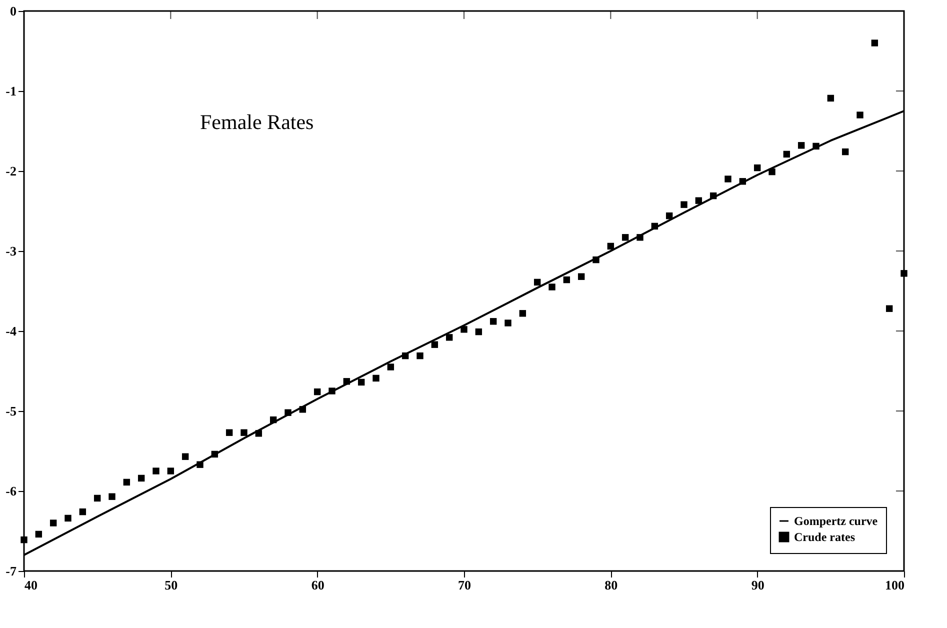  What do you see at coordinates (836, 521) in the screenshot?
I see `legend-label: Gompertz curve` at bounding box center [836, 521].